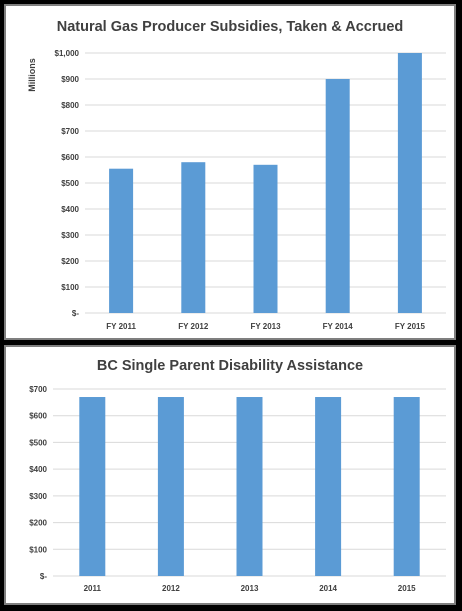 This screenshot has width=462, height=611. What do you see at coordinates (265, 326) in the screenshot?
I see `x-tick-label: FY 2013` at bounding box center [265, 326].